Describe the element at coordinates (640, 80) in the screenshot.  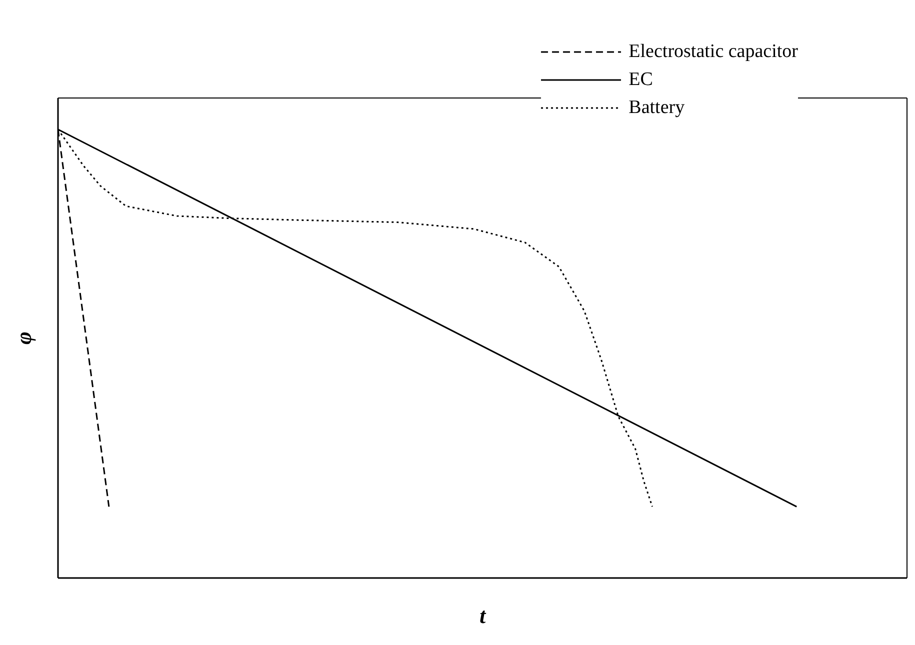
I see `legend-label: EC` at that location.